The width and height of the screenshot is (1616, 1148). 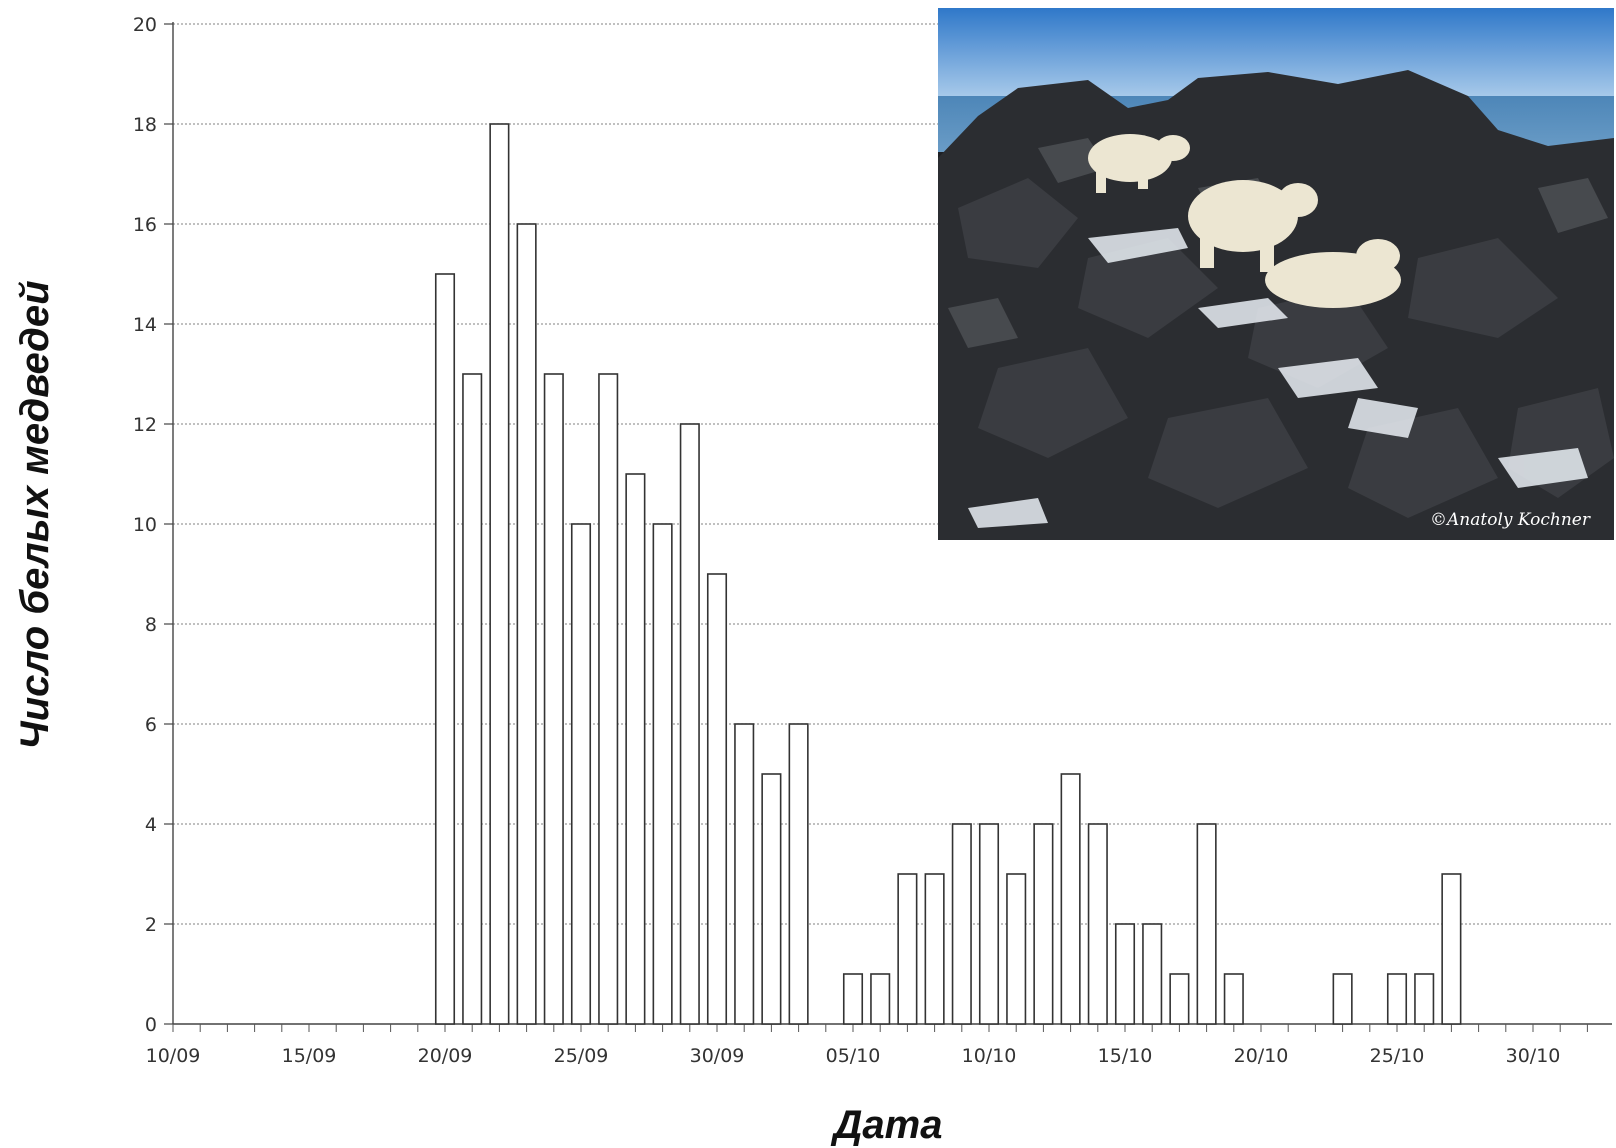 I want to click on y-tick-label: 12, so click(x=145, y=425).